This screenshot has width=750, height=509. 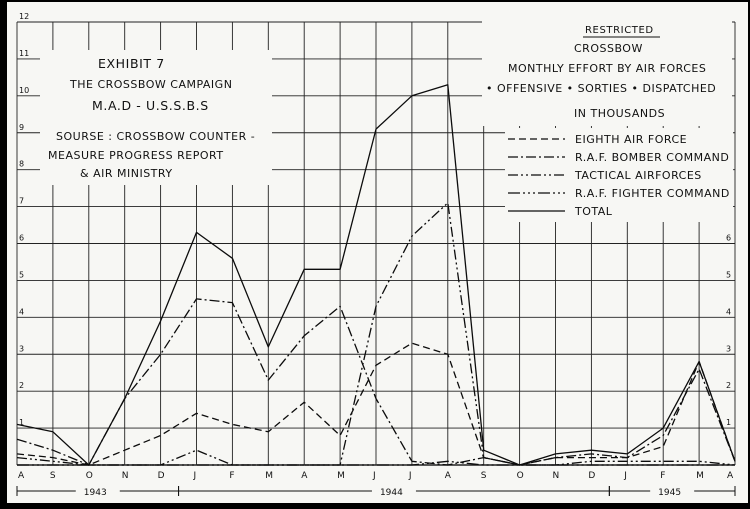 I want to click on legend-label: TOTAL, so click(x=593, y=211).